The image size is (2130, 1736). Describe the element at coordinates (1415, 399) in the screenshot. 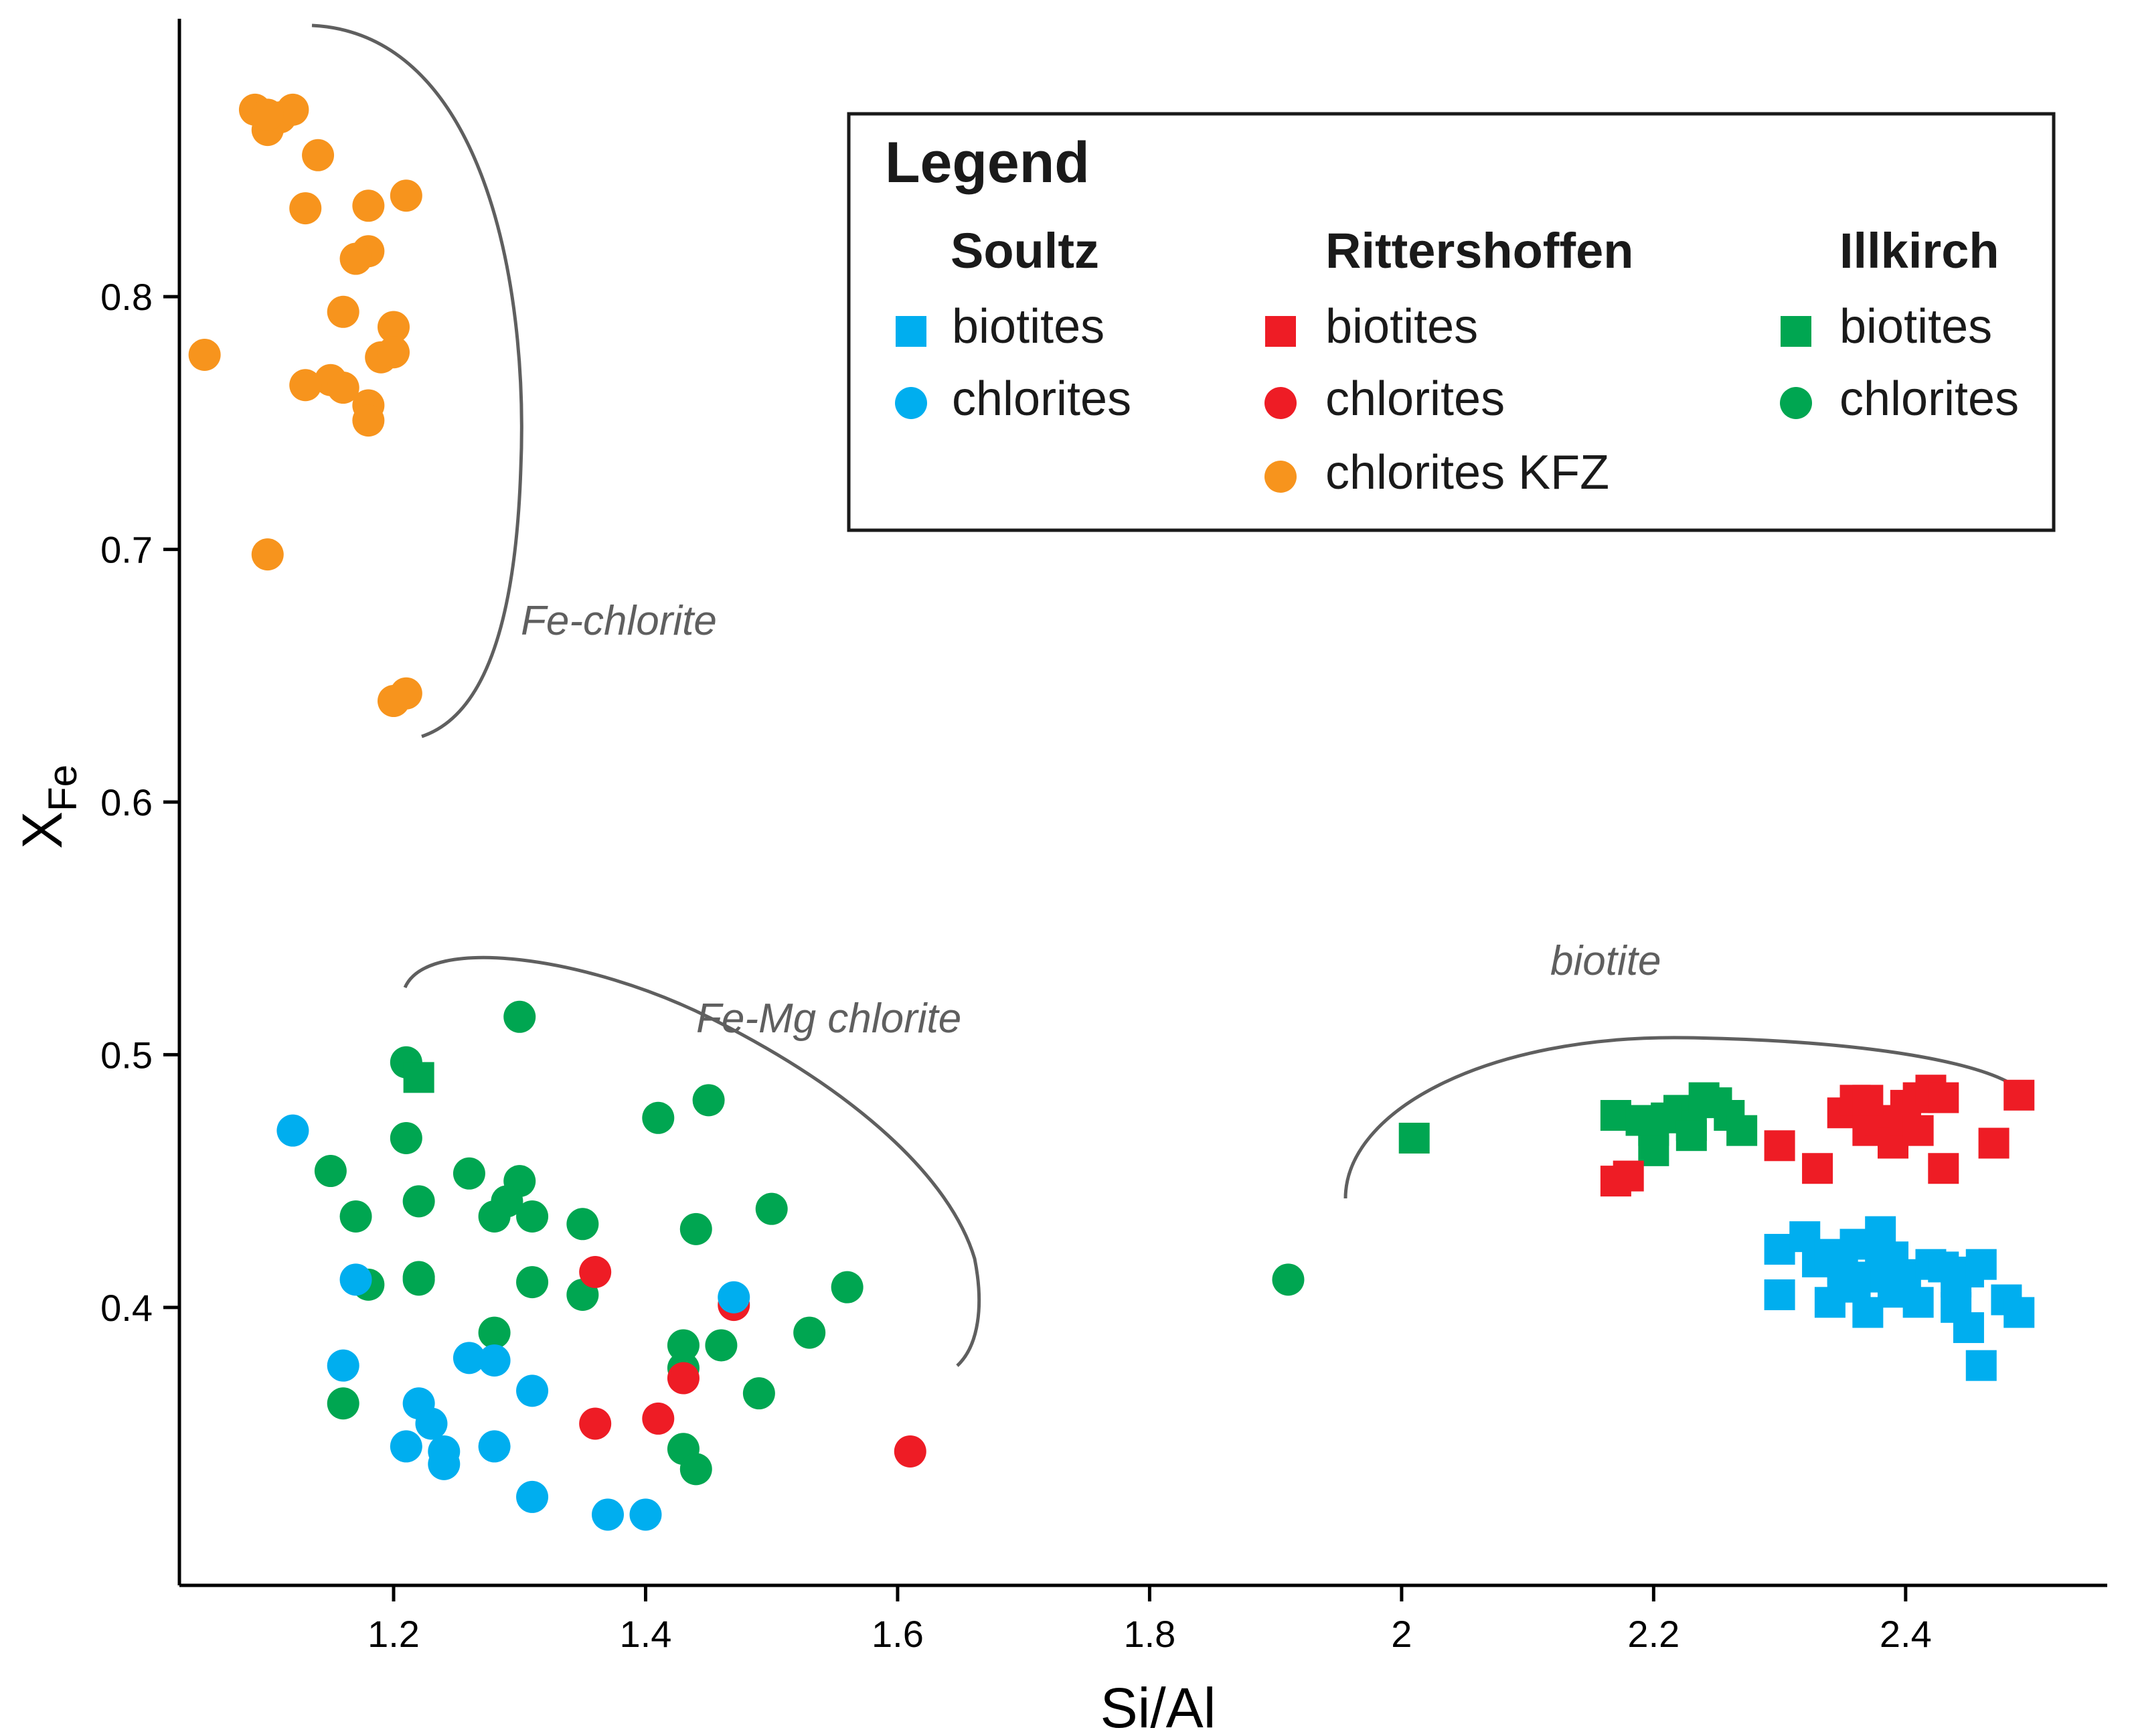

I see `legend-label-rittershoffen-chlorites: chlorites` at that location.